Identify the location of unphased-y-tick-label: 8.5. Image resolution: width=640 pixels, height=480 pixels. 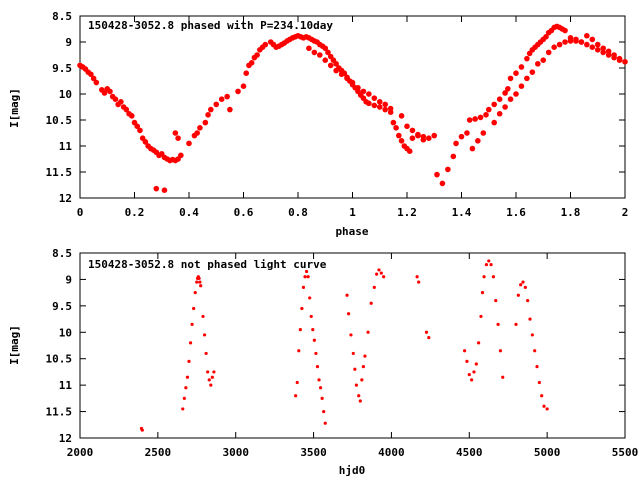
(62, 253).